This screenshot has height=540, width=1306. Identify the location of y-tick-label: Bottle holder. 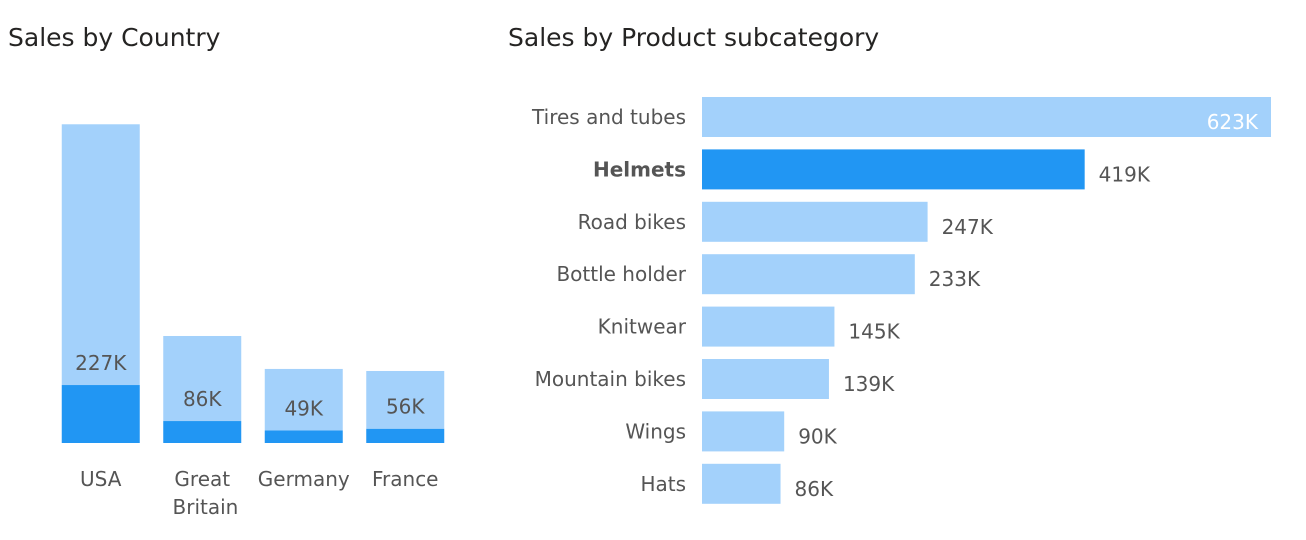
(621, 274).